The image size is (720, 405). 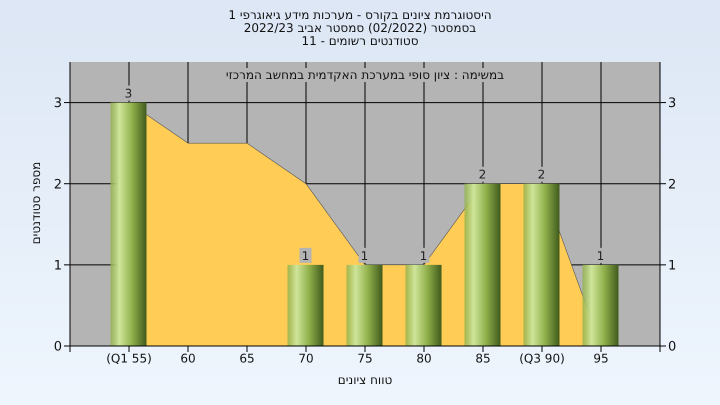 I want to click on y-tick-label: 0, so click(x=58, y=347).